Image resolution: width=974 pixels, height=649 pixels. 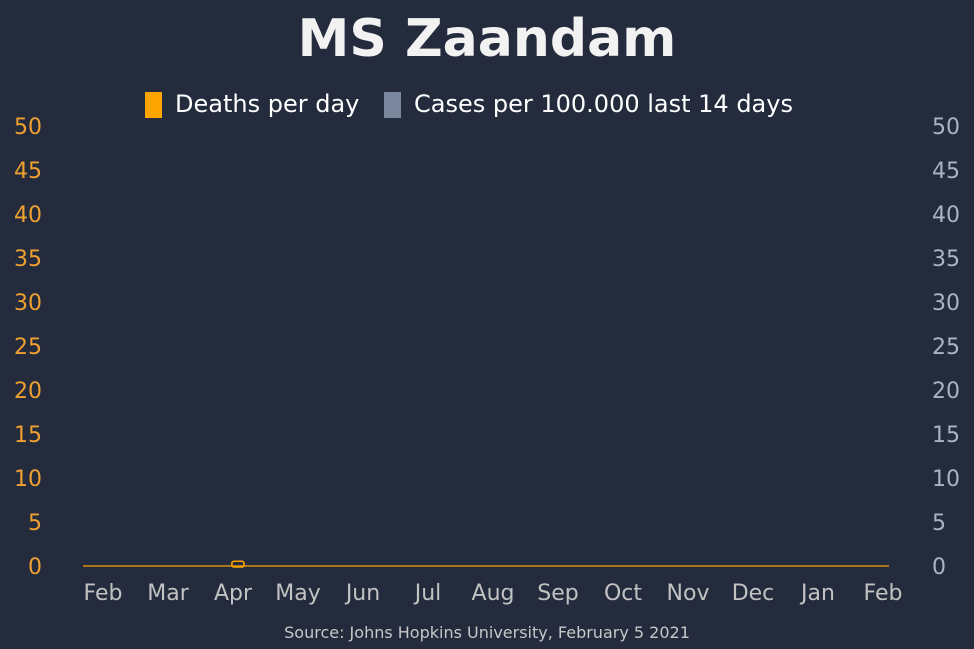 What do you see at coordinates (28, 171) in the screenshot?
I see `y-left-tick-label: 45` at bounding box center [28, 171].